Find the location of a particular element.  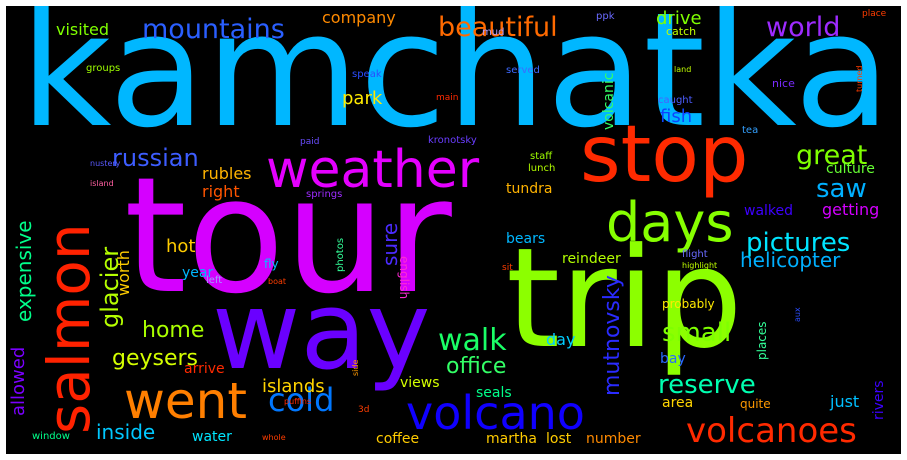

word: fly is located at coordinates (271, 264).